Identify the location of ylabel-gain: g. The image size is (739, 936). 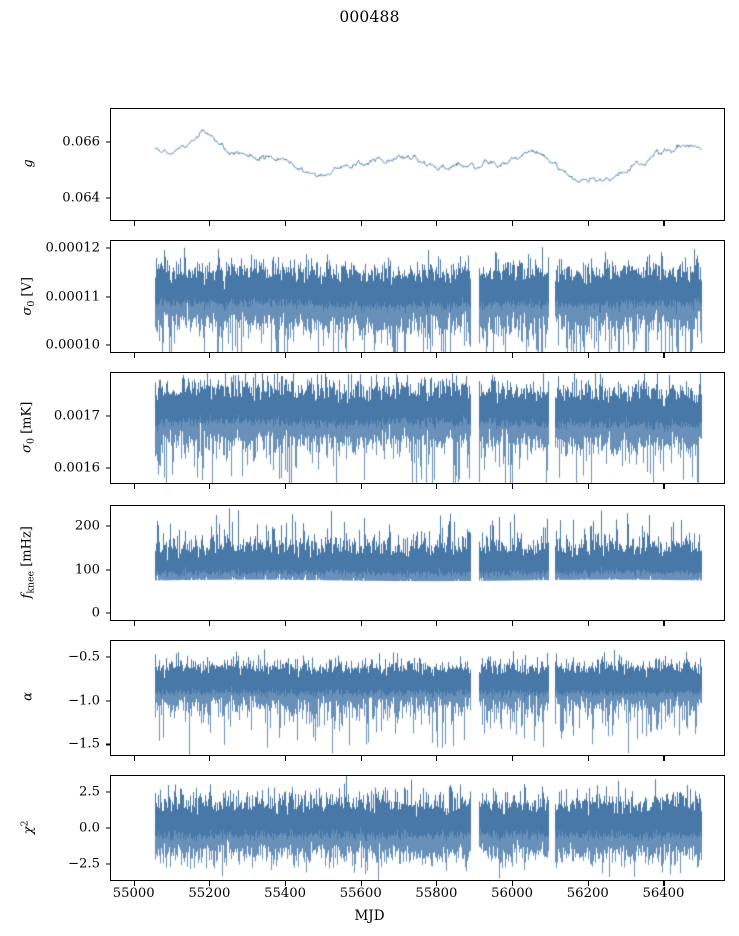
(28, 163).